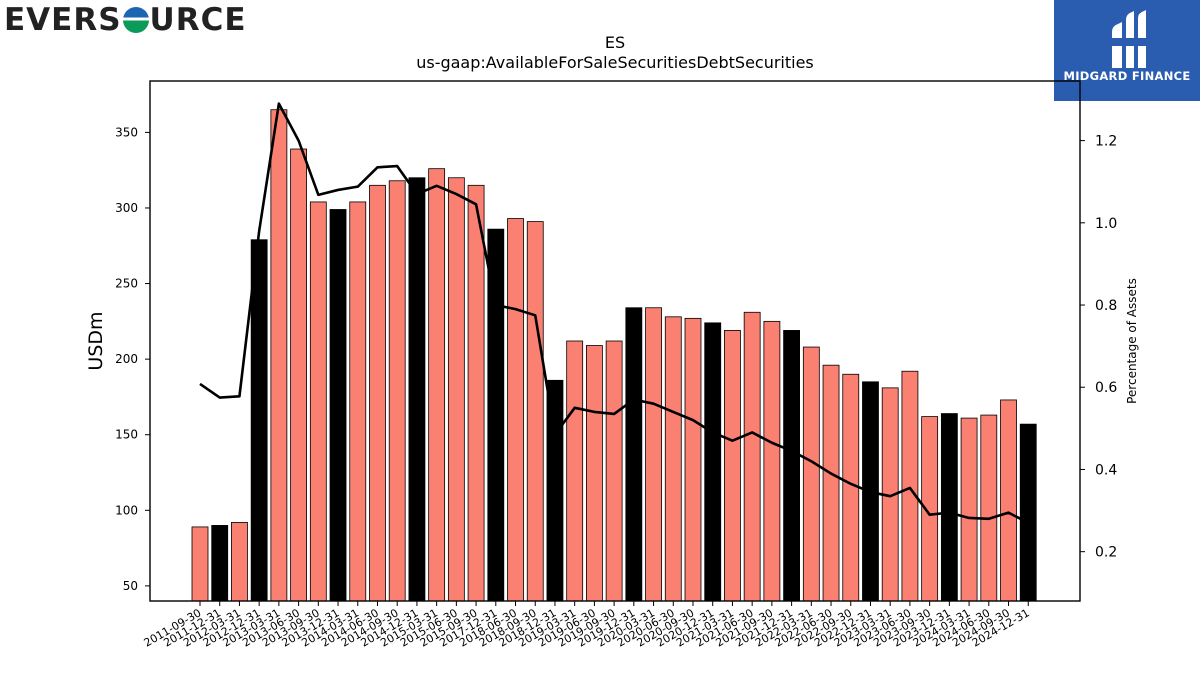 Image resolution: width=1200 pixels, height=675 pixels. What do you see at coordinates (1106, 306) in the screenshot?
I see `y2-tick-label: 0.8` at bounding box center [1106, 306].